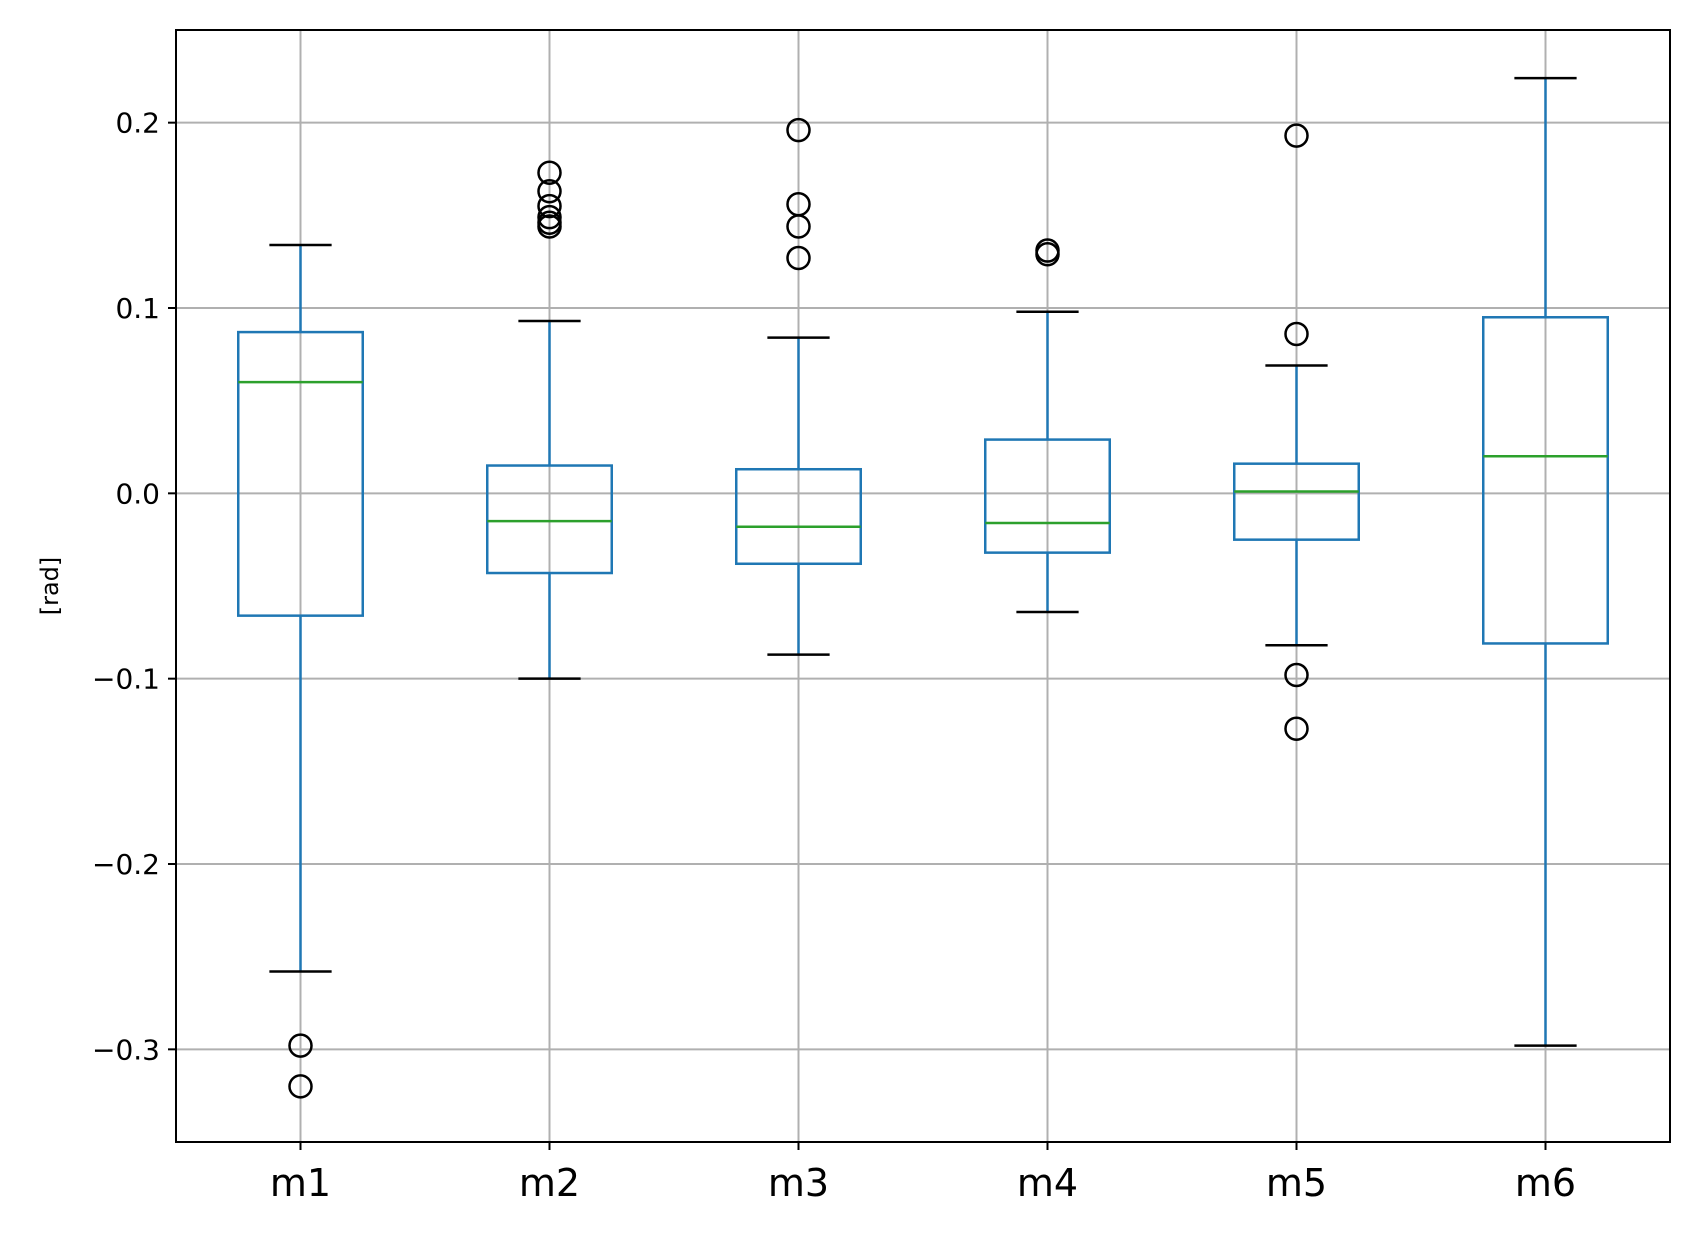  What do you see at coordinates (50, 586) in the screenshot?
I see `y-axis-label: [rad]` at bounding box center [50, 586].